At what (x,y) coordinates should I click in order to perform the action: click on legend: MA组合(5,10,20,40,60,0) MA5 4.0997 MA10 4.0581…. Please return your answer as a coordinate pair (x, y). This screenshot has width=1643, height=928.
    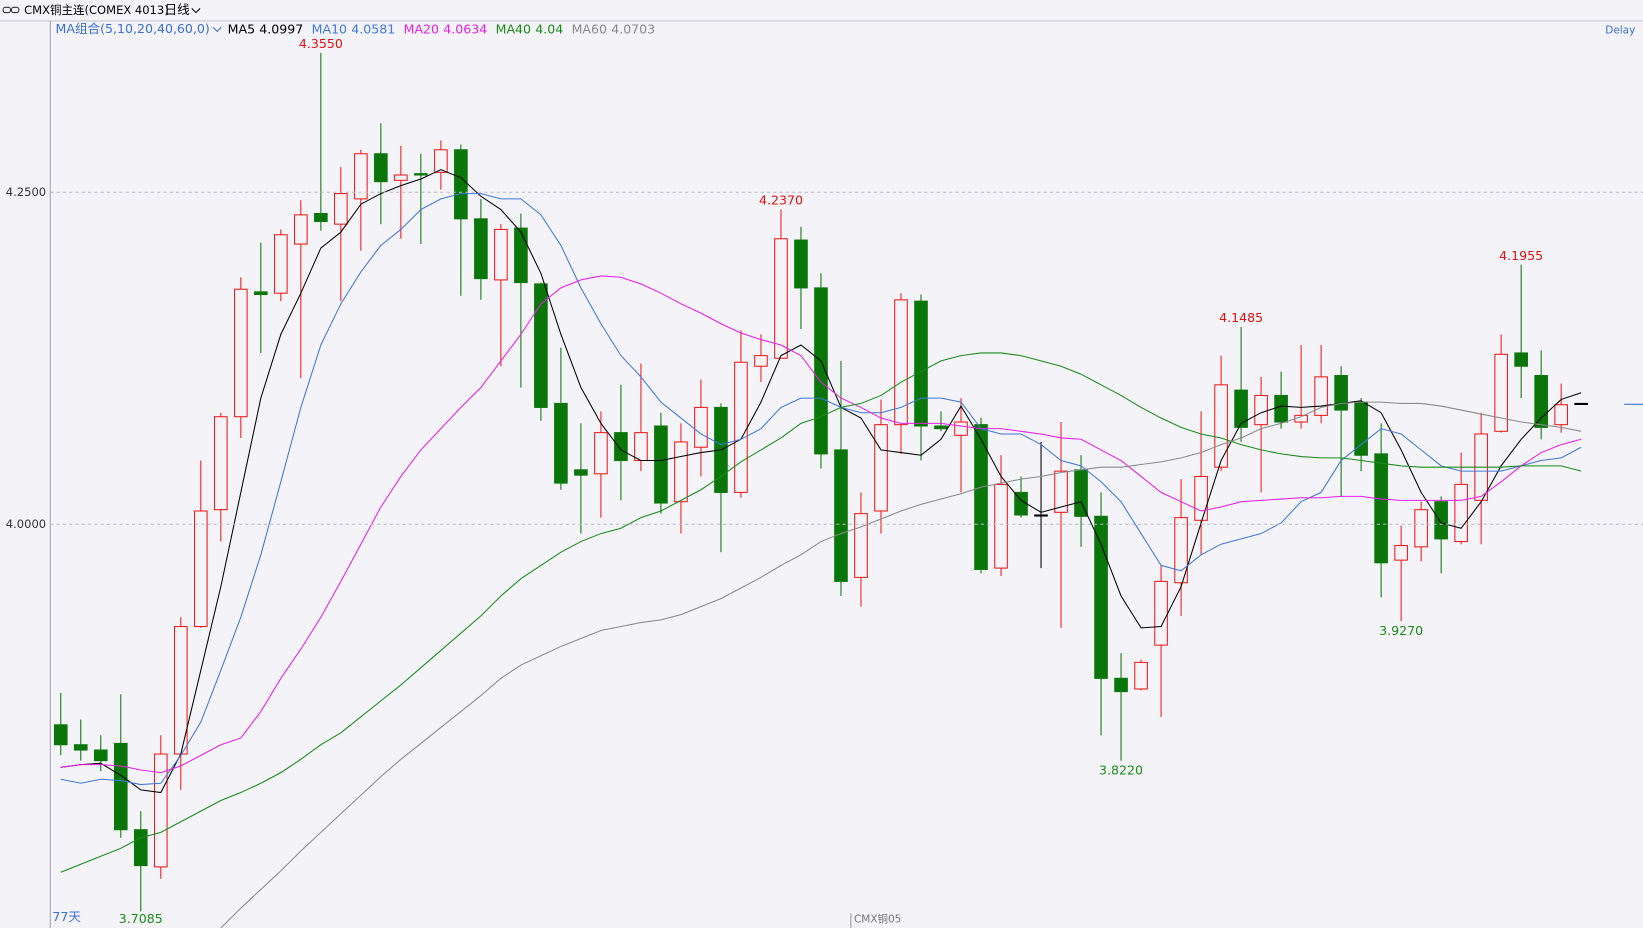
    Looking at the image, I should click on (356, 28).